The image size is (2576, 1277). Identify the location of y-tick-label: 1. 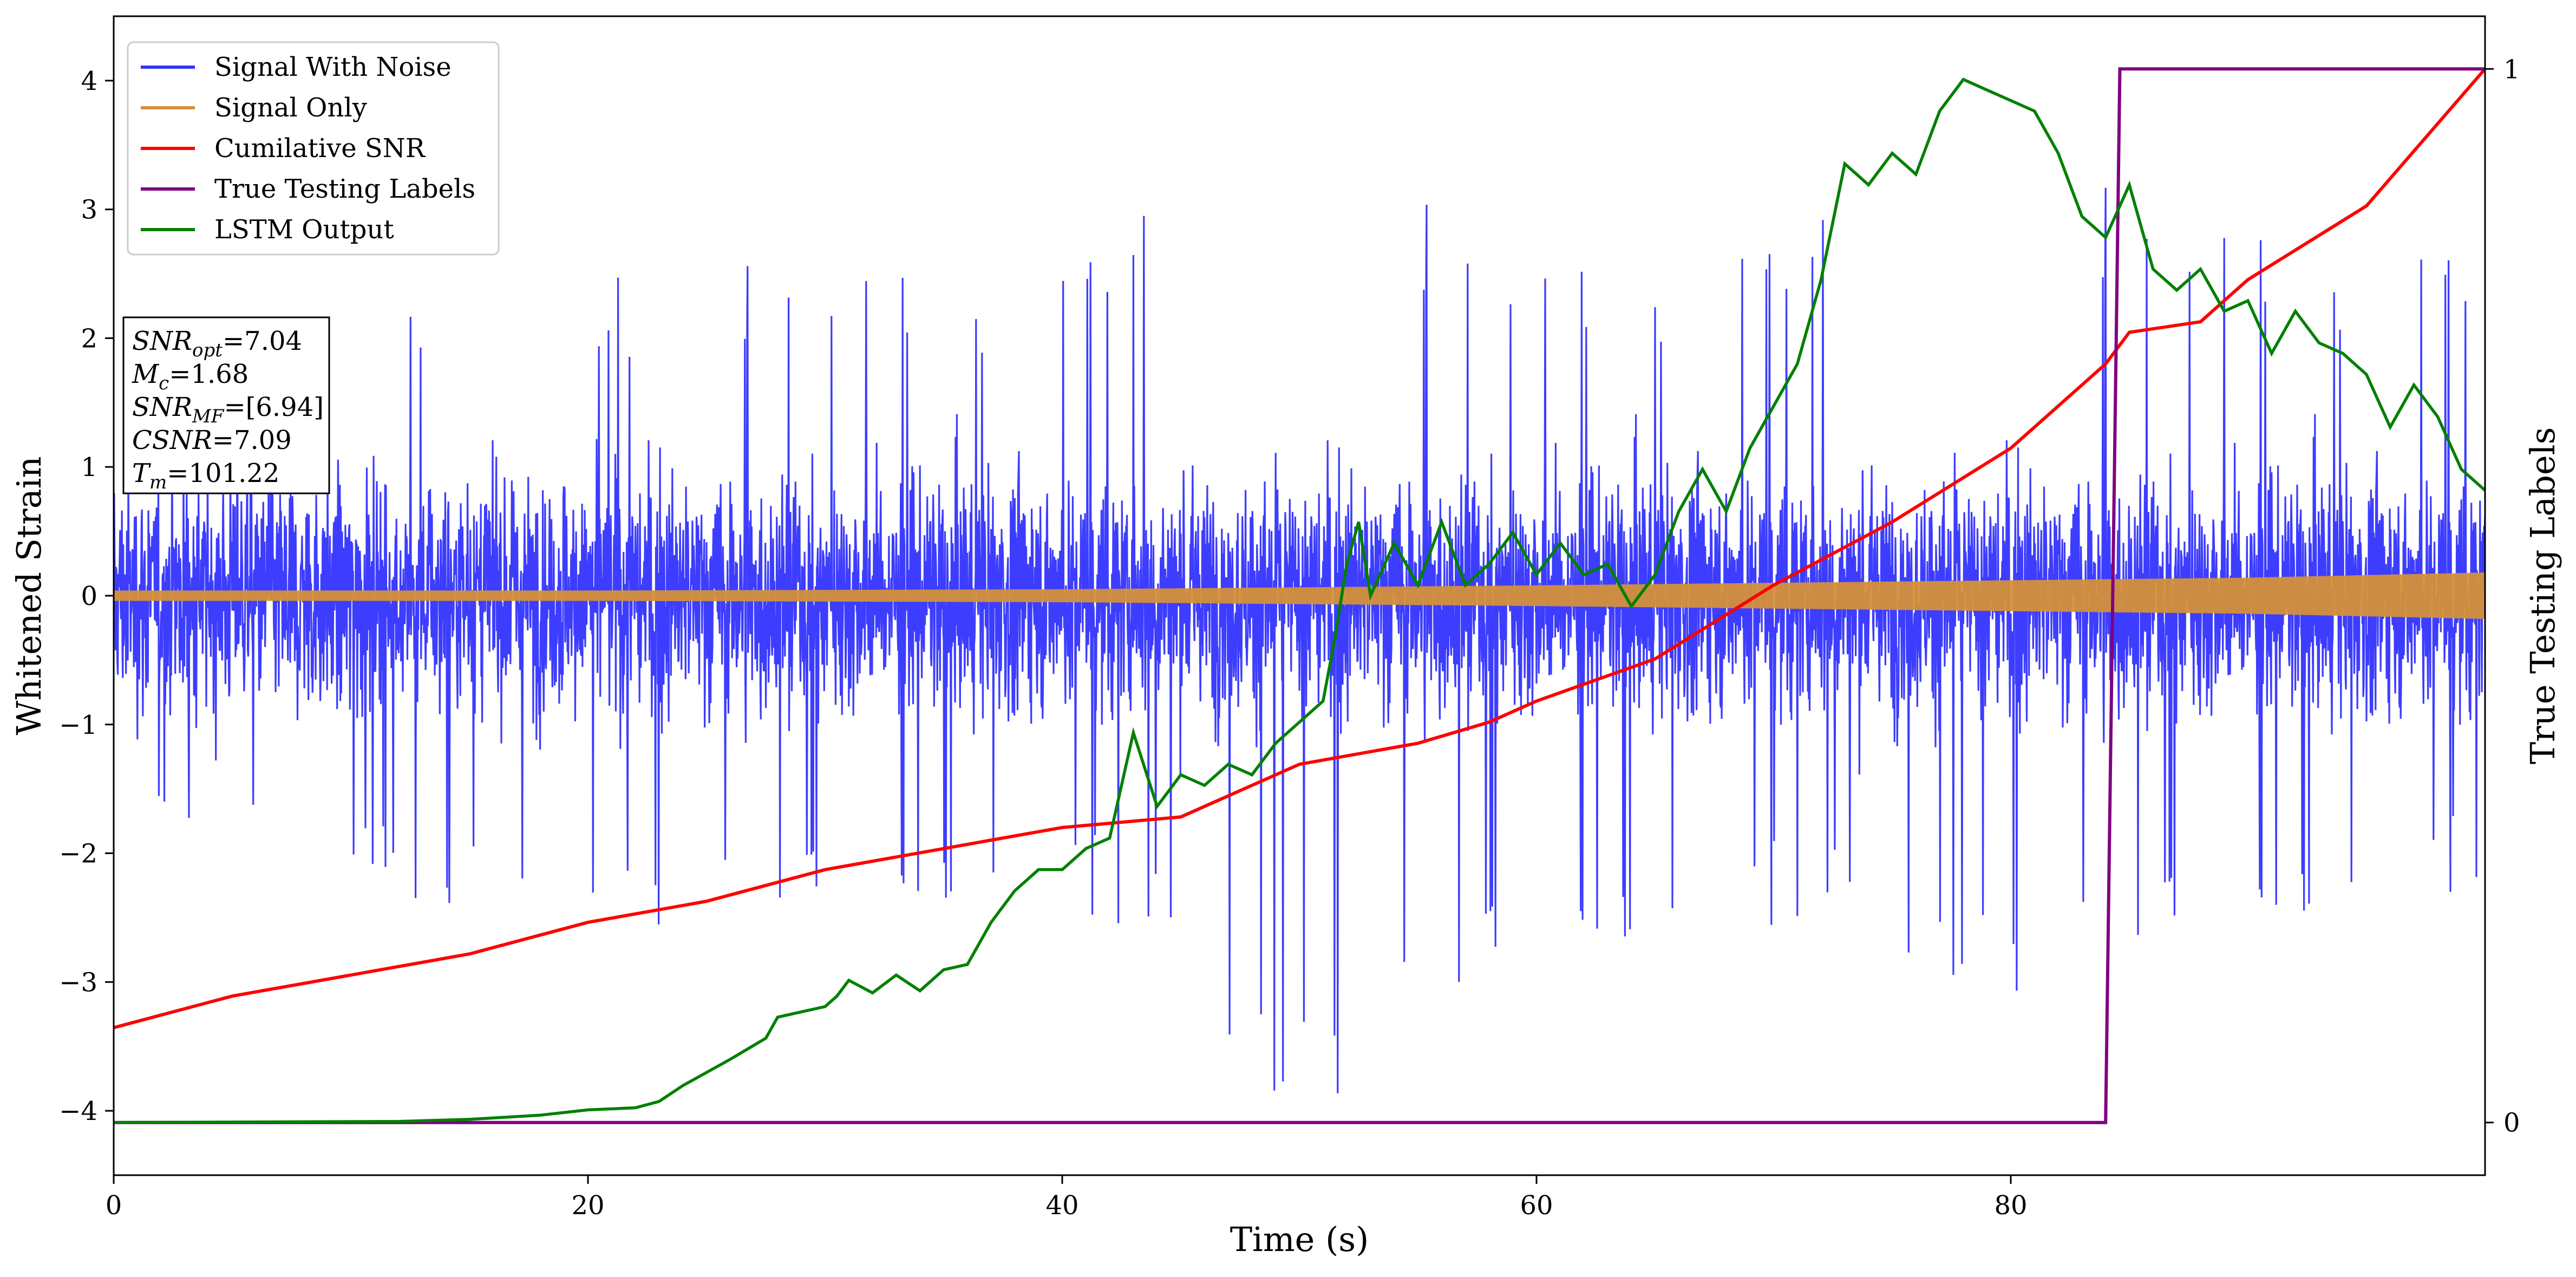
(89, 467).